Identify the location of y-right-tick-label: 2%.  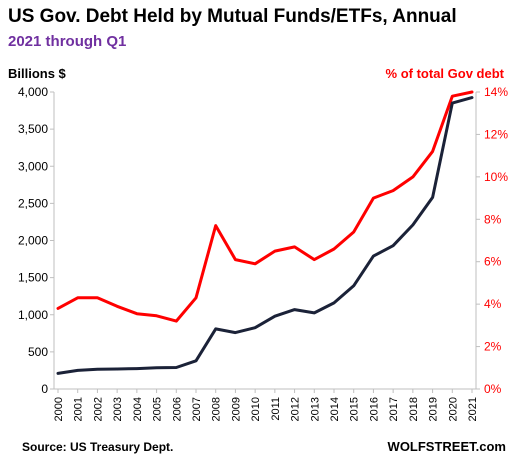
(493, 347).